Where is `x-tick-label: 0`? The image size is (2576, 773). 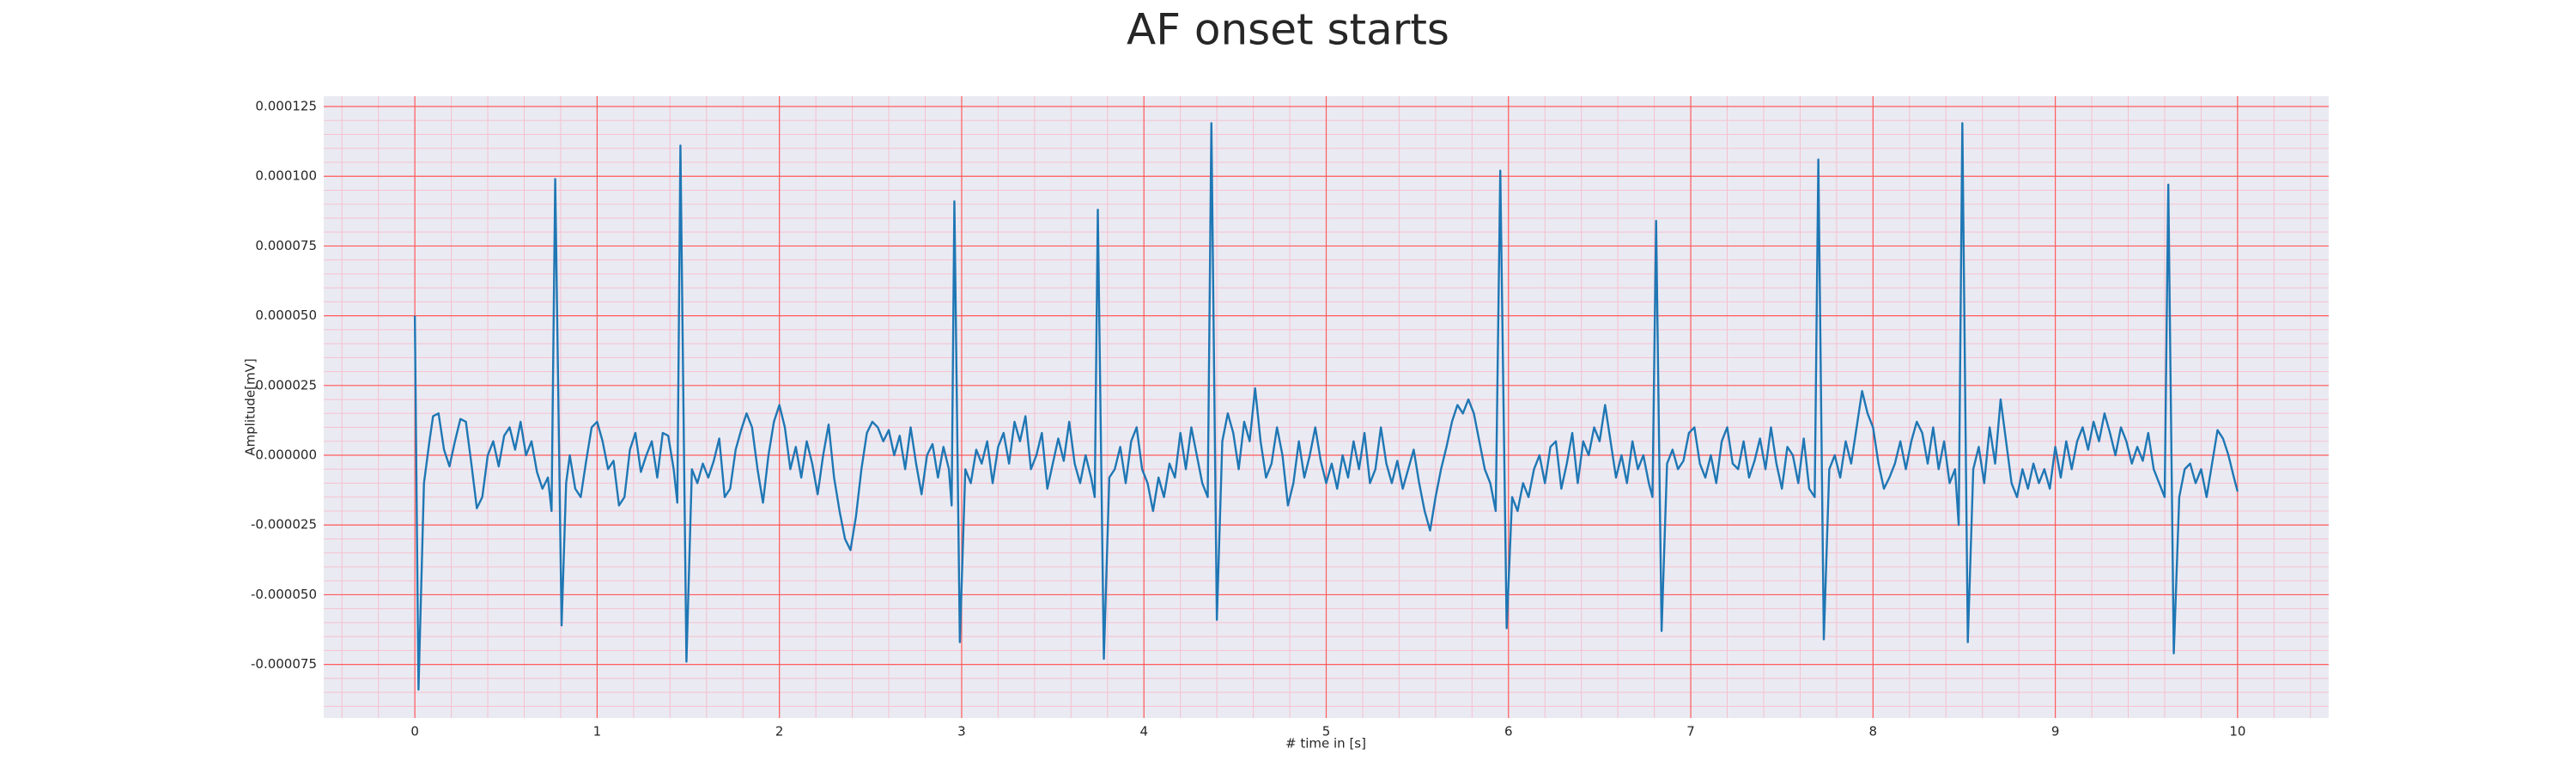 x-tick-label: 0 is located at coordinates (414, 732).